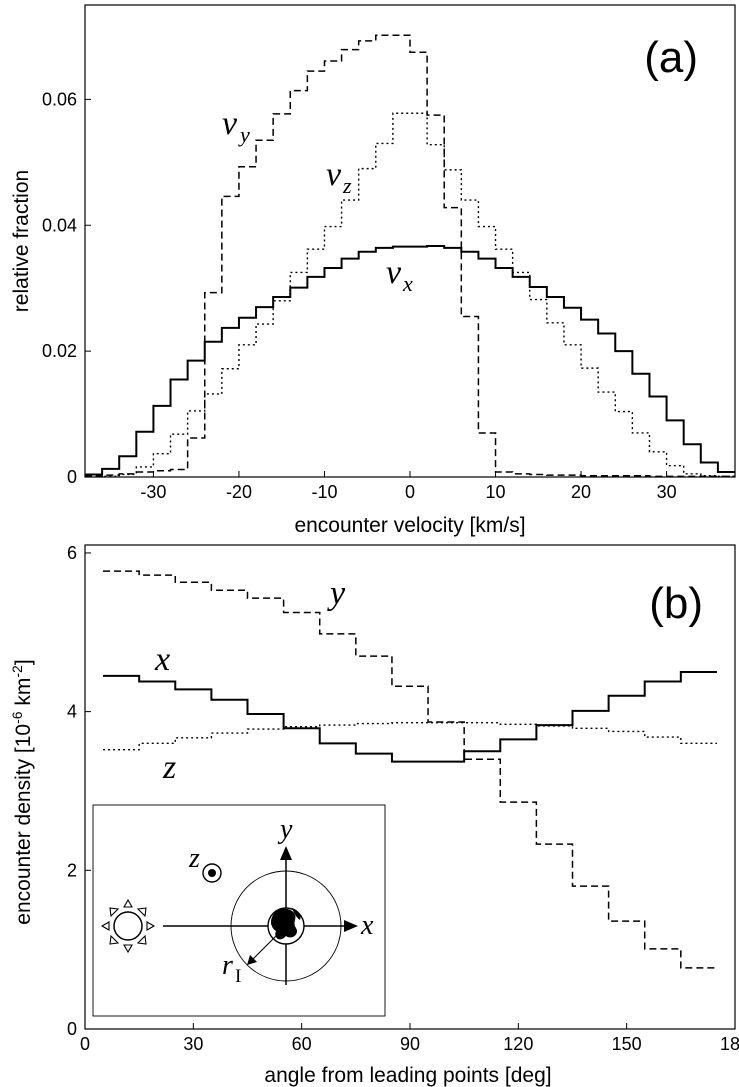  I want to click on panel-b-xtick-label: 0, so click(85, 1044).